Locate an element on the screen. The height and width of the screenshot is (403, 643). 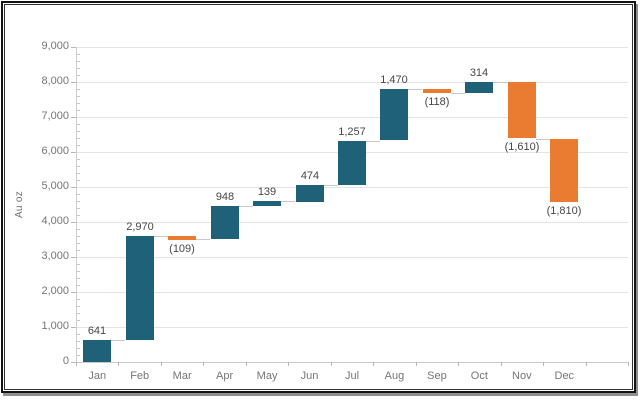
x-tick-label-aug: Aug is located at coordinates (394, 376).